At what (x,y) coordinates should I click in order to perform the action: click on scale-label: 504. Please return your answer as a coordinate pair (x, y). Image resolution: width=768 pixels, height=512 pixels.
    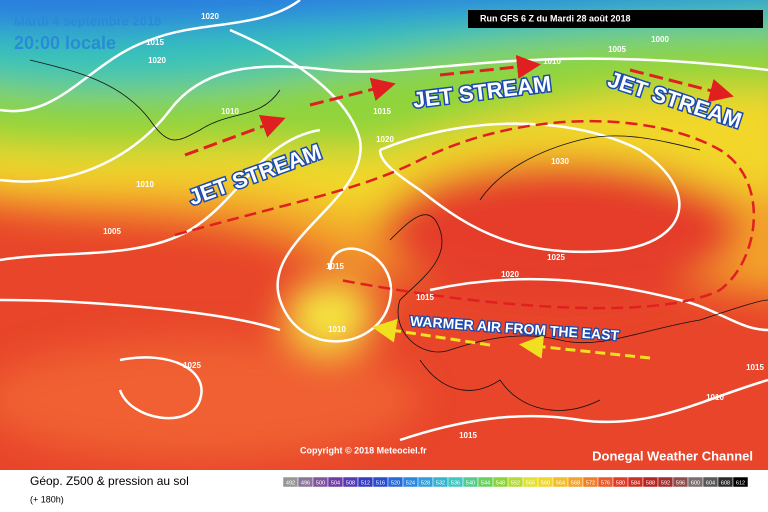
    Looking at the image, I should click on (335, 483).